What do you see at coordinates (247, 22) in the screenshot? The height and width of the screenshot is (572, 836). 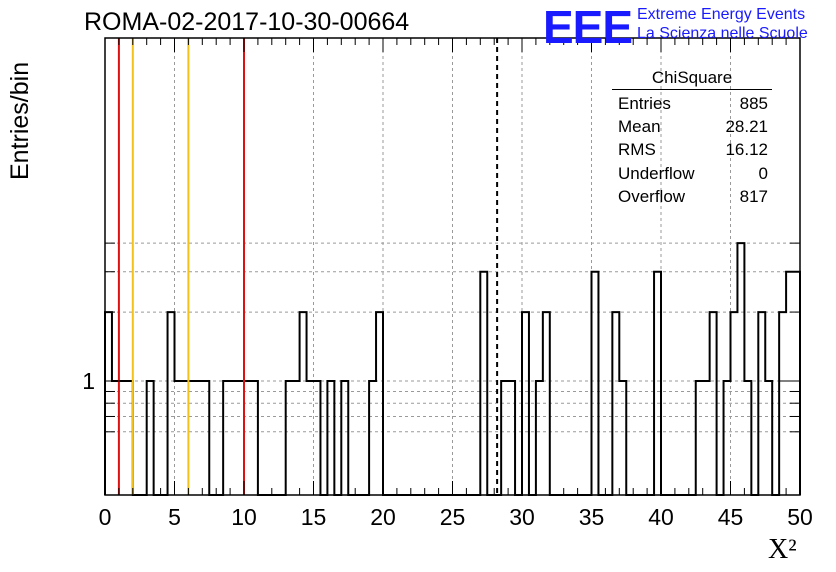 I see `plot-title: ROMA-02-2017-10-30-00664` at bounding box center [247, 22].